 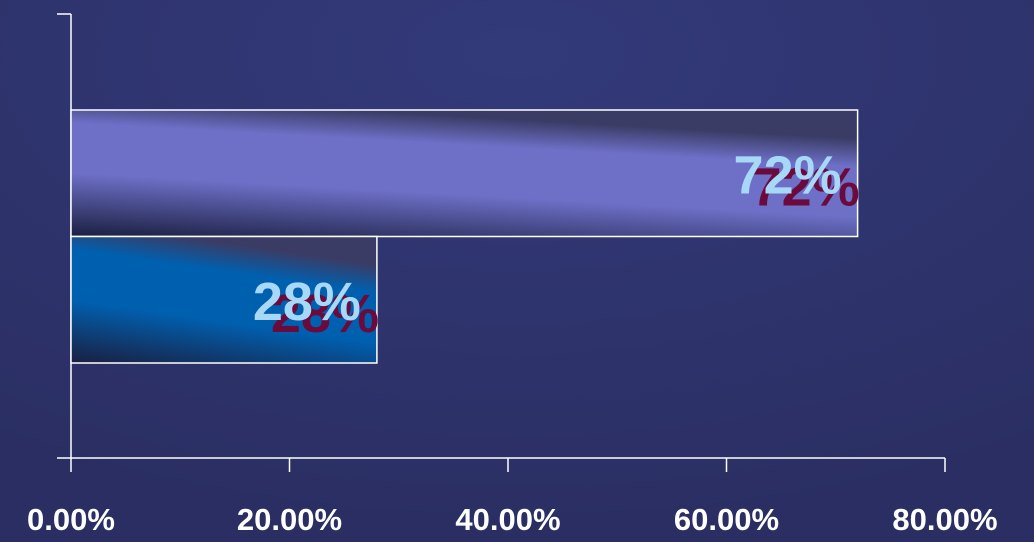 What do you see at coordinates (507, 519) in the screenshot?
I see `x-tick-label: 40.00%` at bounding box center [507, 519].